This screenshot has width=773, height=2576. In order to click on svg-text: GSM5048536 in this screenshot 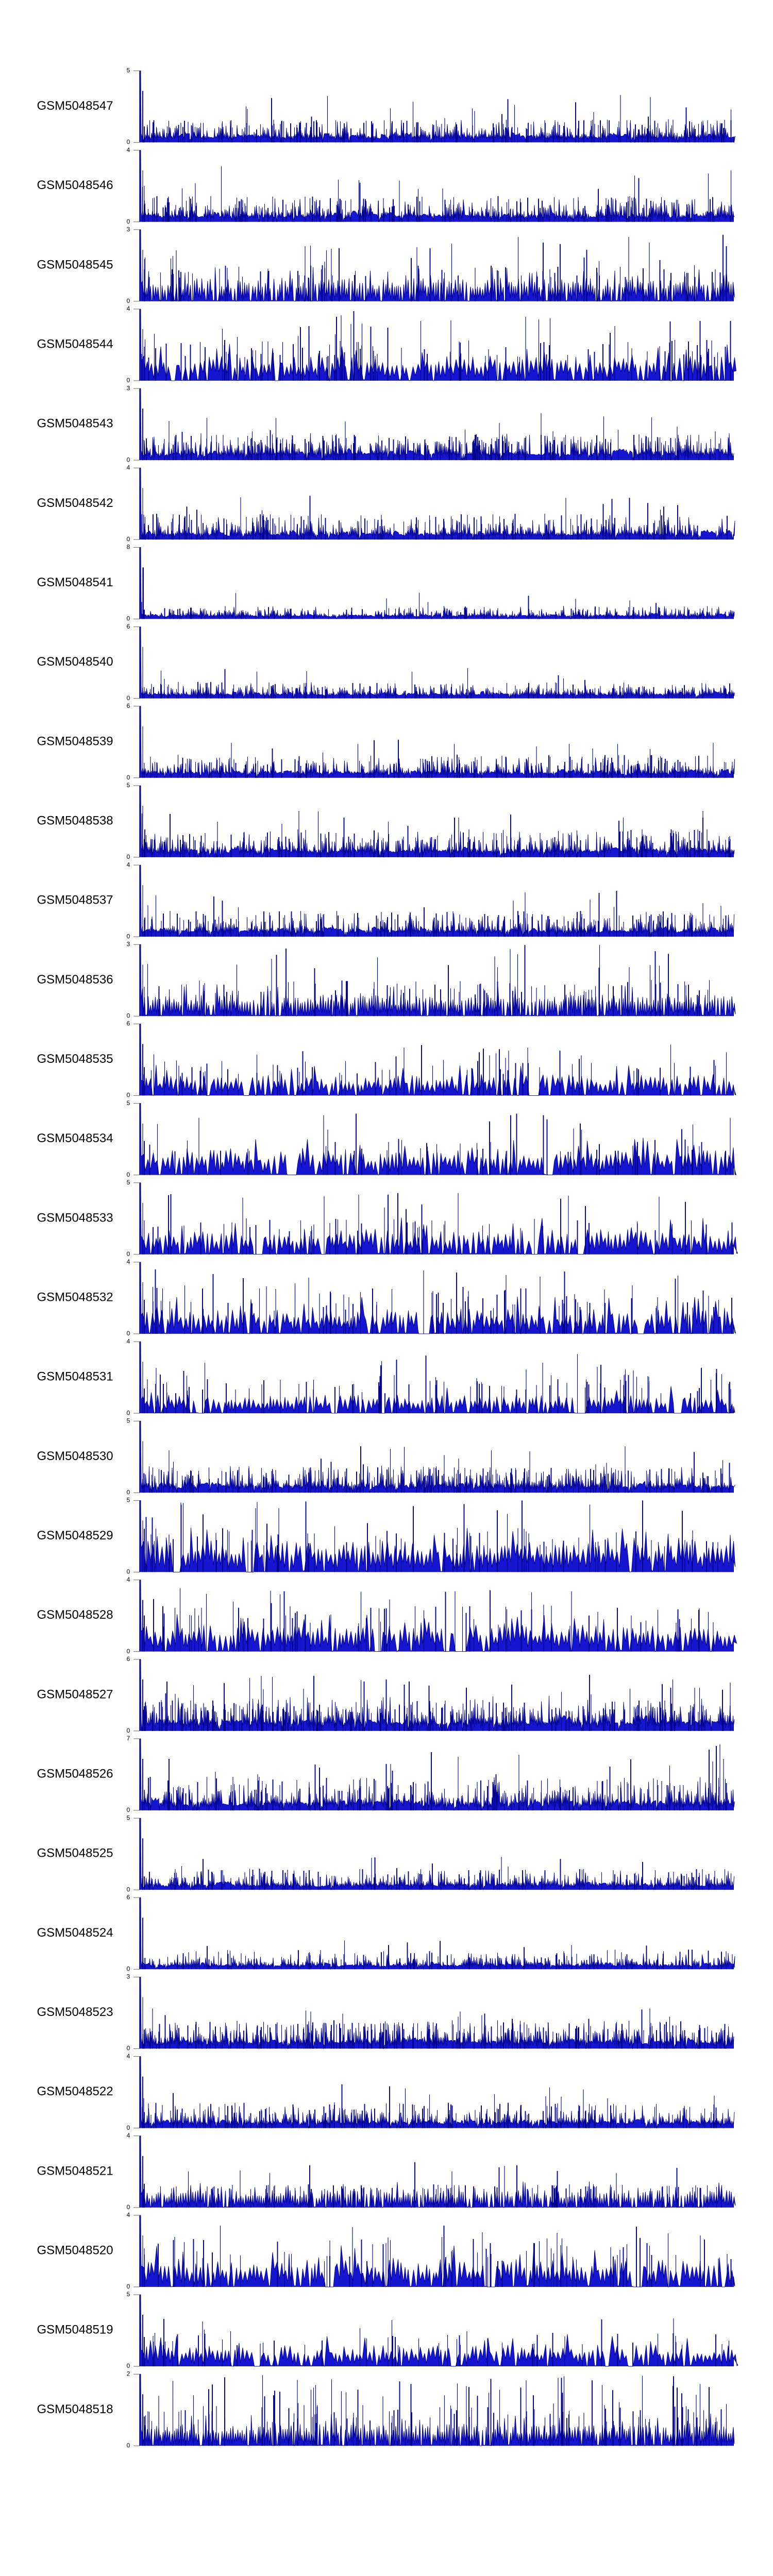, I will do `click(75, 980)`.